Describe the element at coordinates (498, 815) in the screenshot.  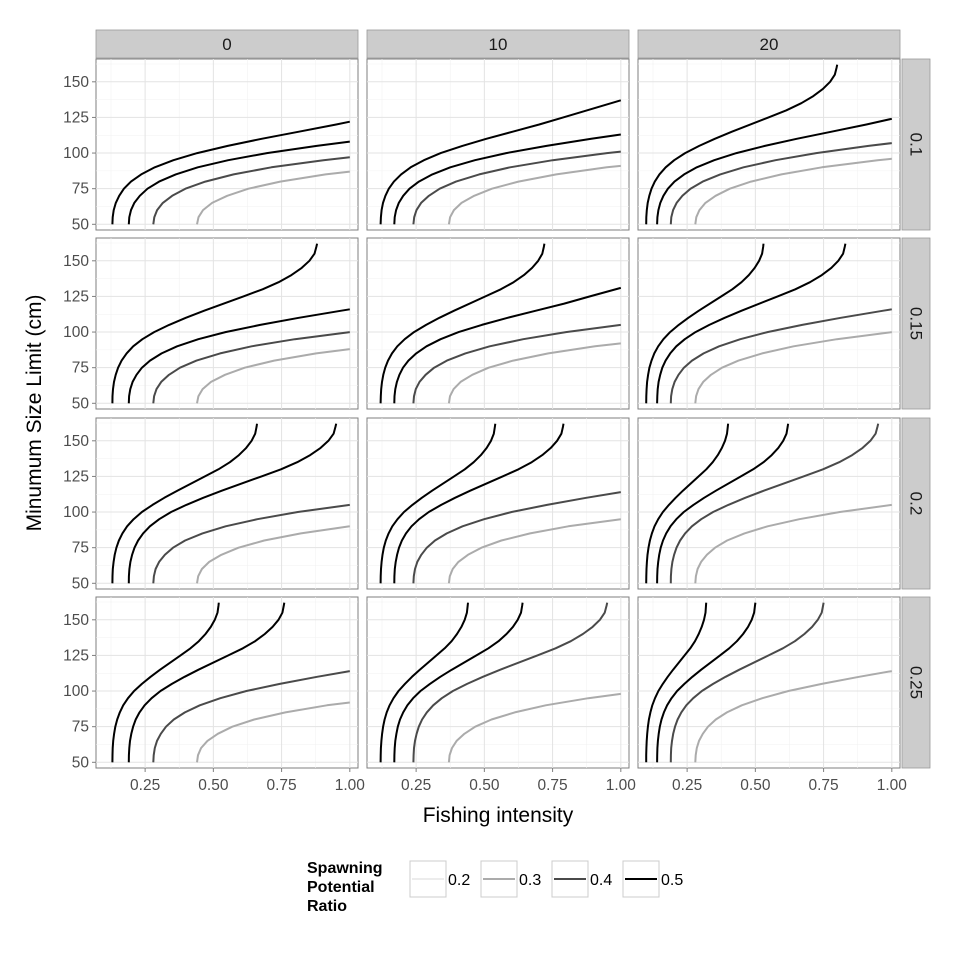
I see `x-axis-title: Fishing intensity` at that location.